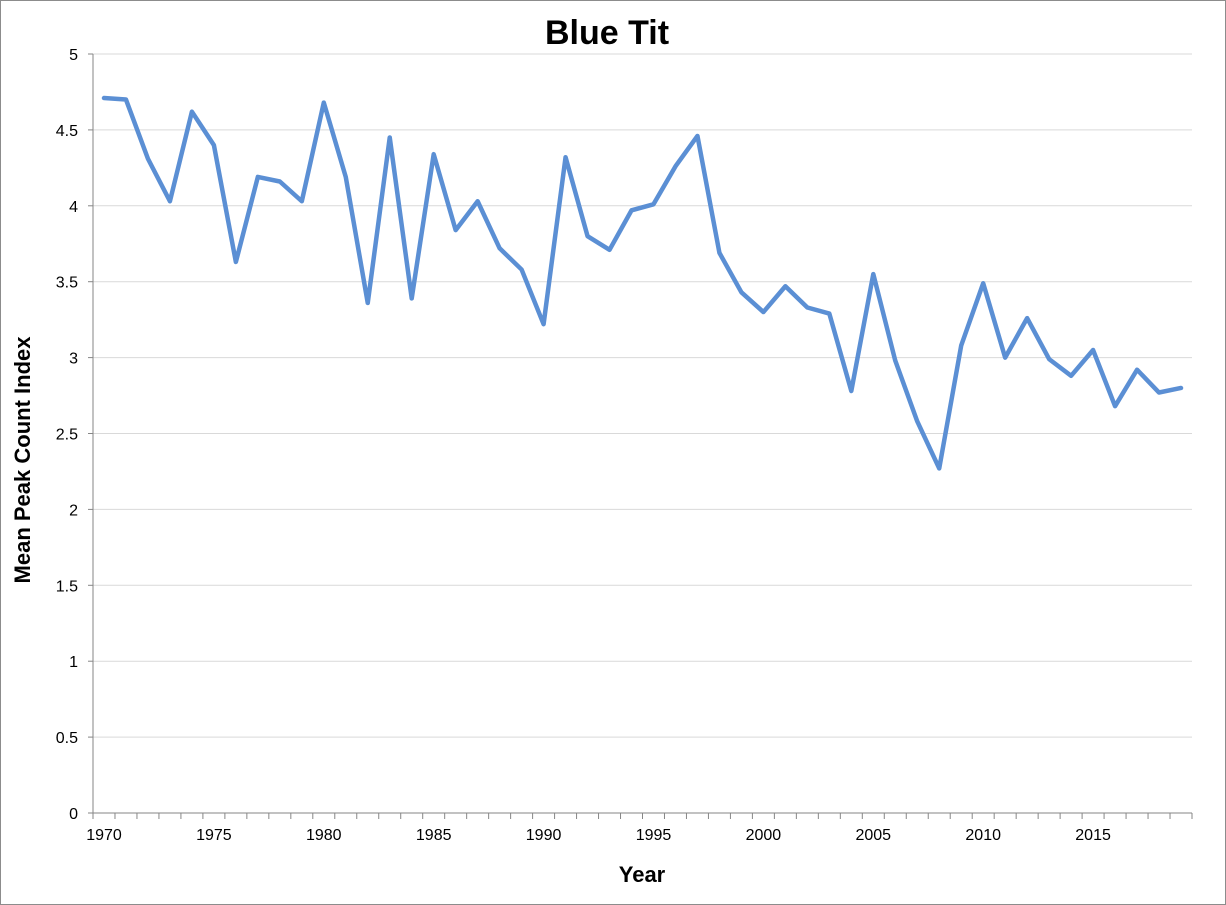 The image size is (1226, 905). I want to click on x-tick-label: 1970, so click(104, 835).